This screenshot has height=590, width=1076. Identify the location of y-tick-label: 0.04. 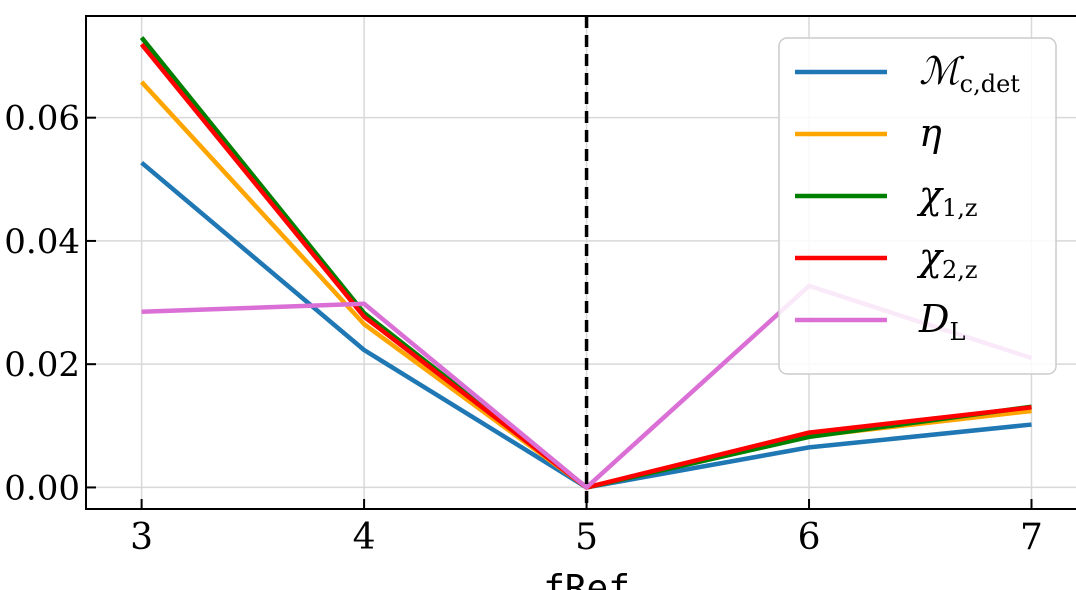
(42, 242).